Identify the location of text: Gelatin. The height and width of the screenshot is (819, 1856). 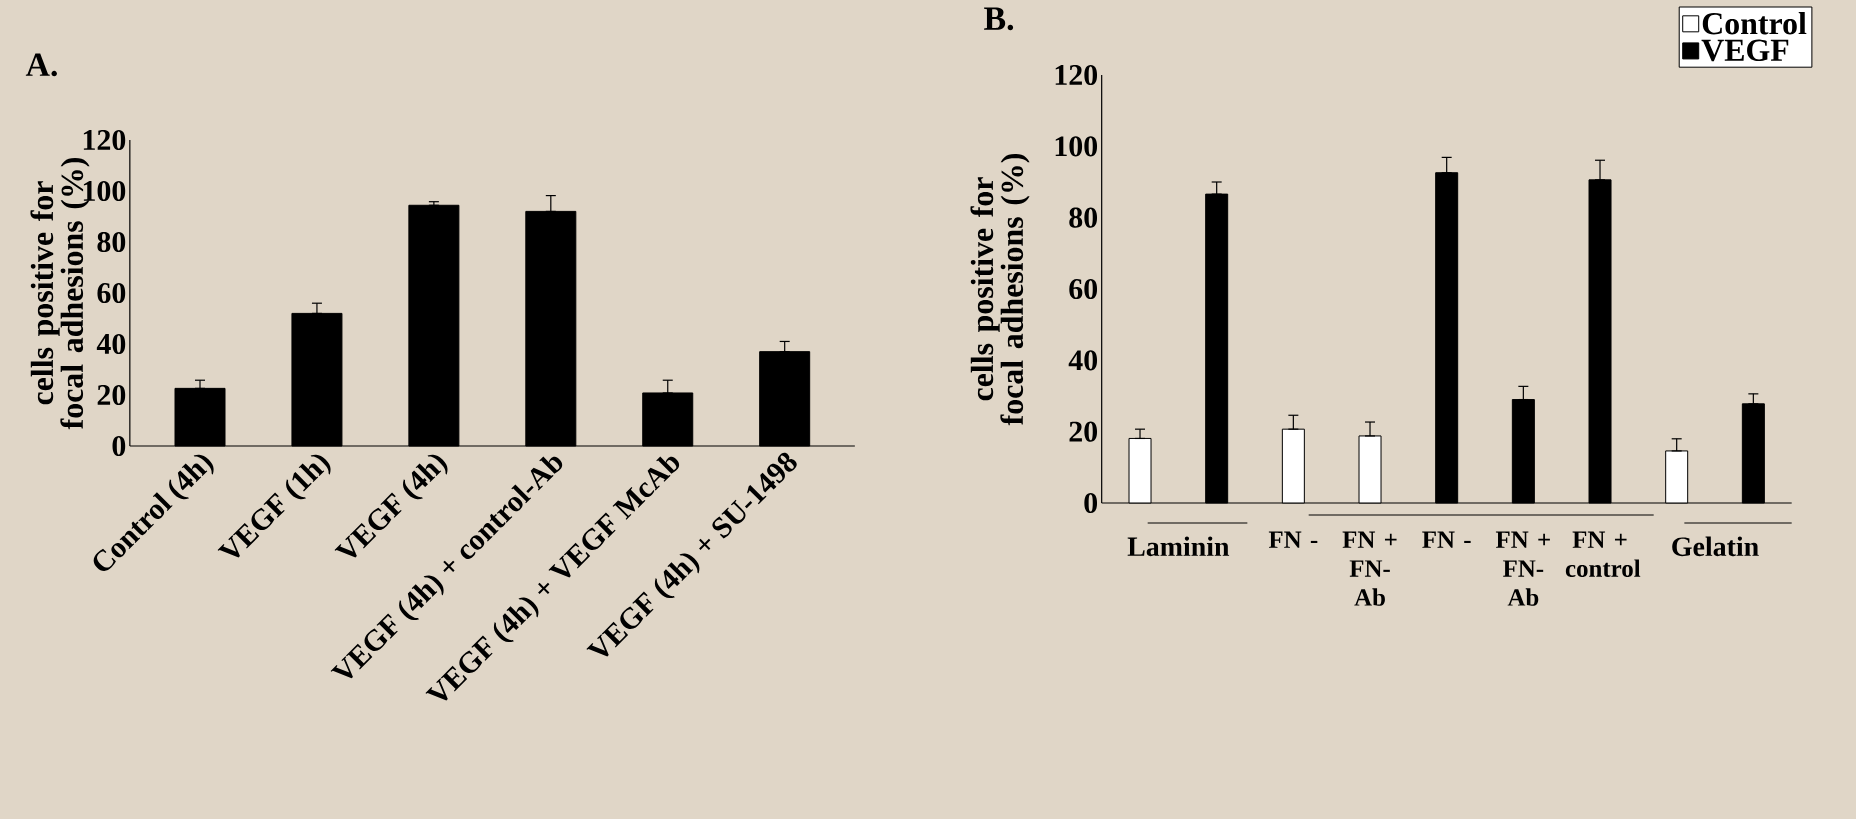
(1715, 546).